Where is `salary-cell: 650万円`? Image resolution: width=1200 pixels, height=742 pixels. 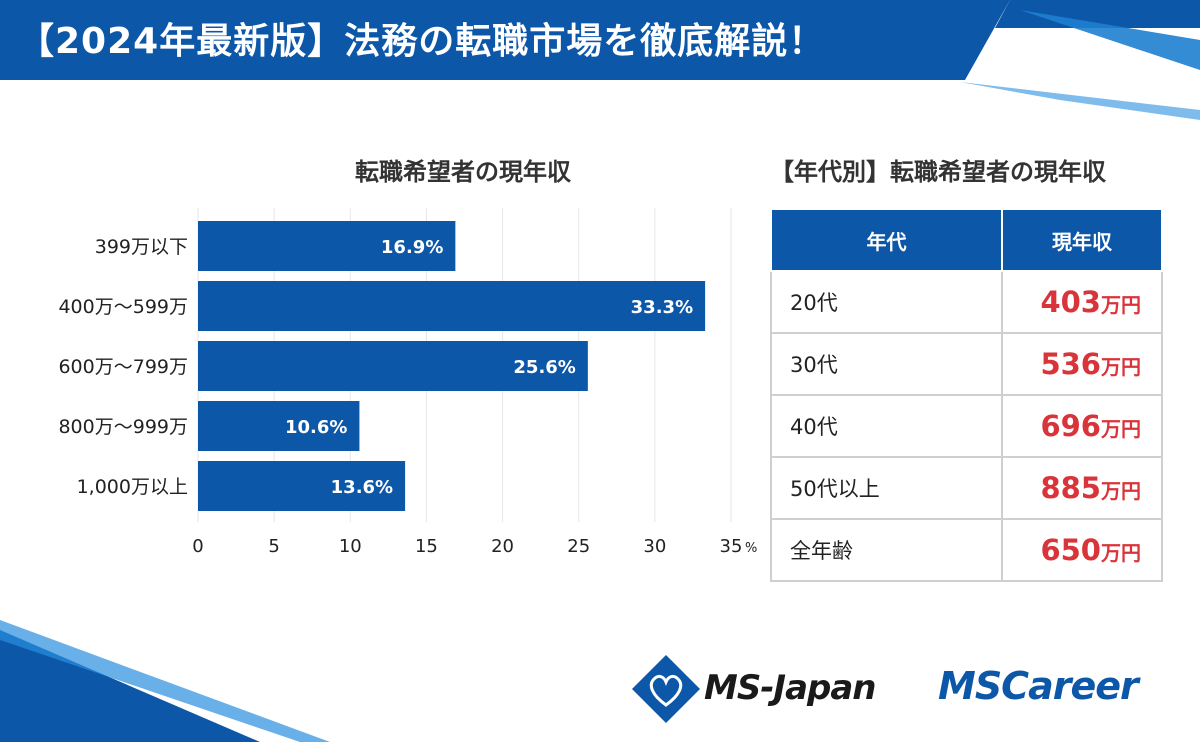
salary-cell: 650万円 is located at coordinates (1082, 550).